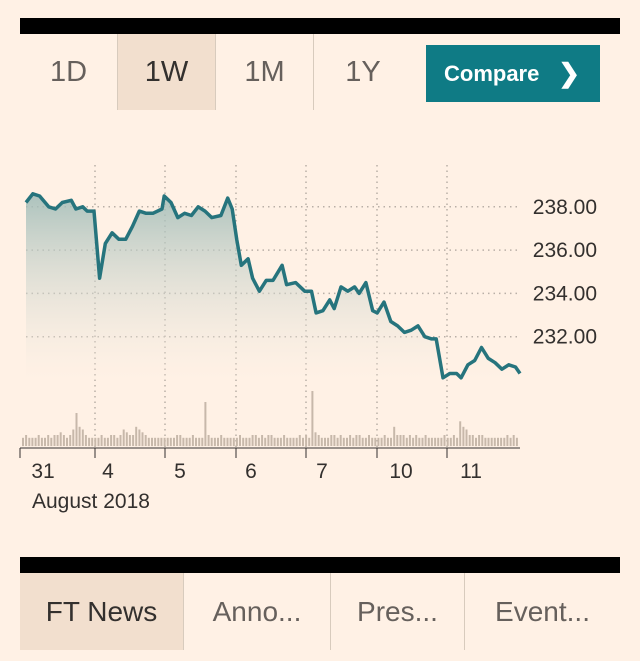  Describe the element at coordinates (400, 471) in the screenshot. I see `x-tick-label: 10` at that location.